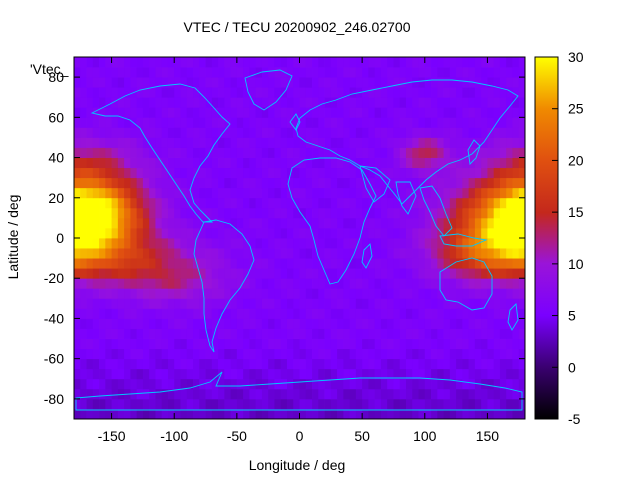 The width and height of the screenshot is (640, 480). Describe the element at coordinates (574, 419) in the screenshot. I see `colorbar-tick-label: -5` at that location.